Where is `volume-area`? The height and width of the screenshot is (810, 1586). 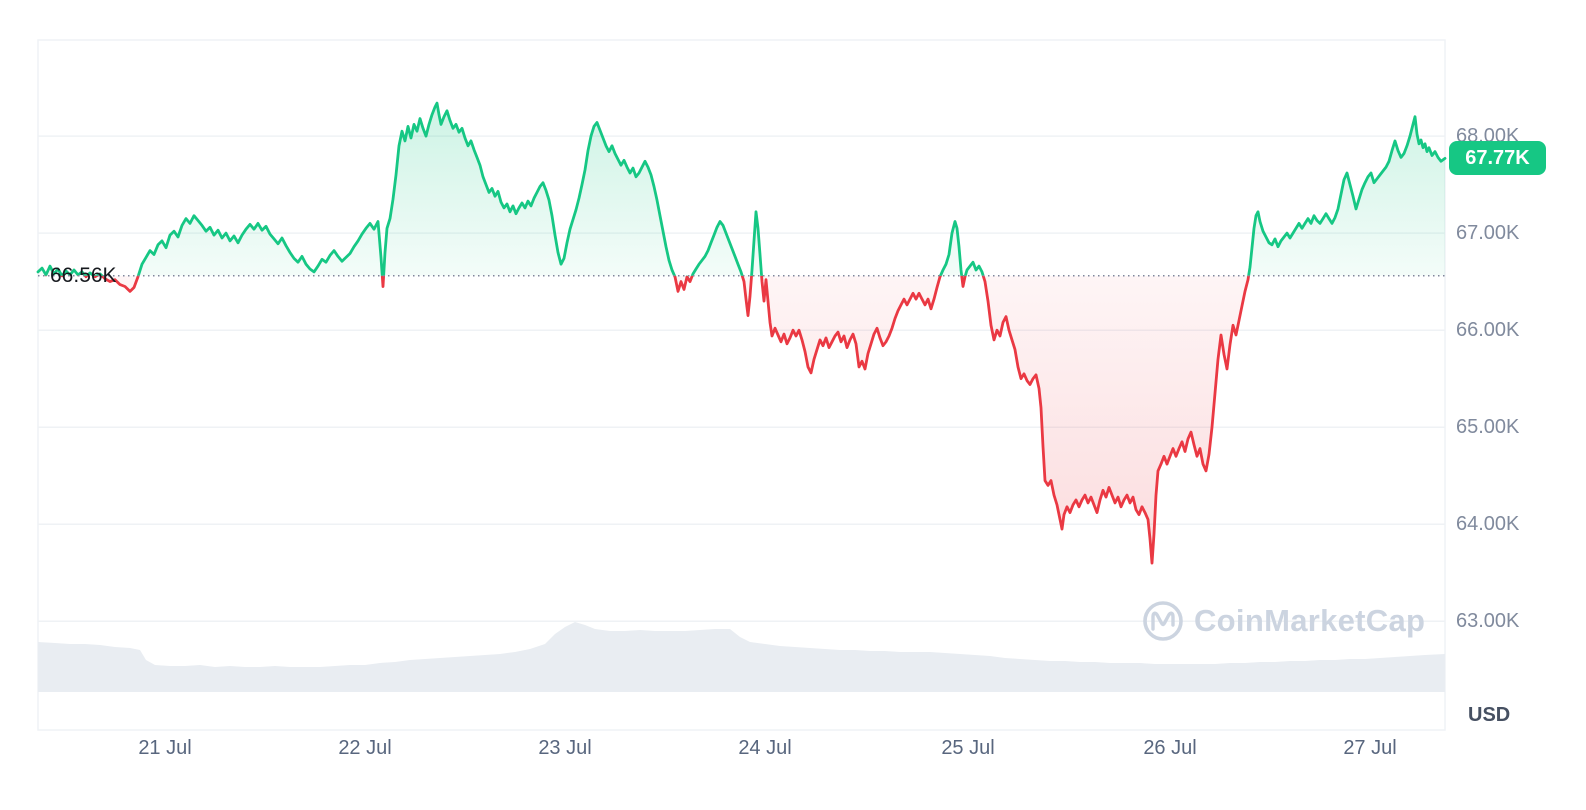 volume-area is located at coordinates (741, 657).